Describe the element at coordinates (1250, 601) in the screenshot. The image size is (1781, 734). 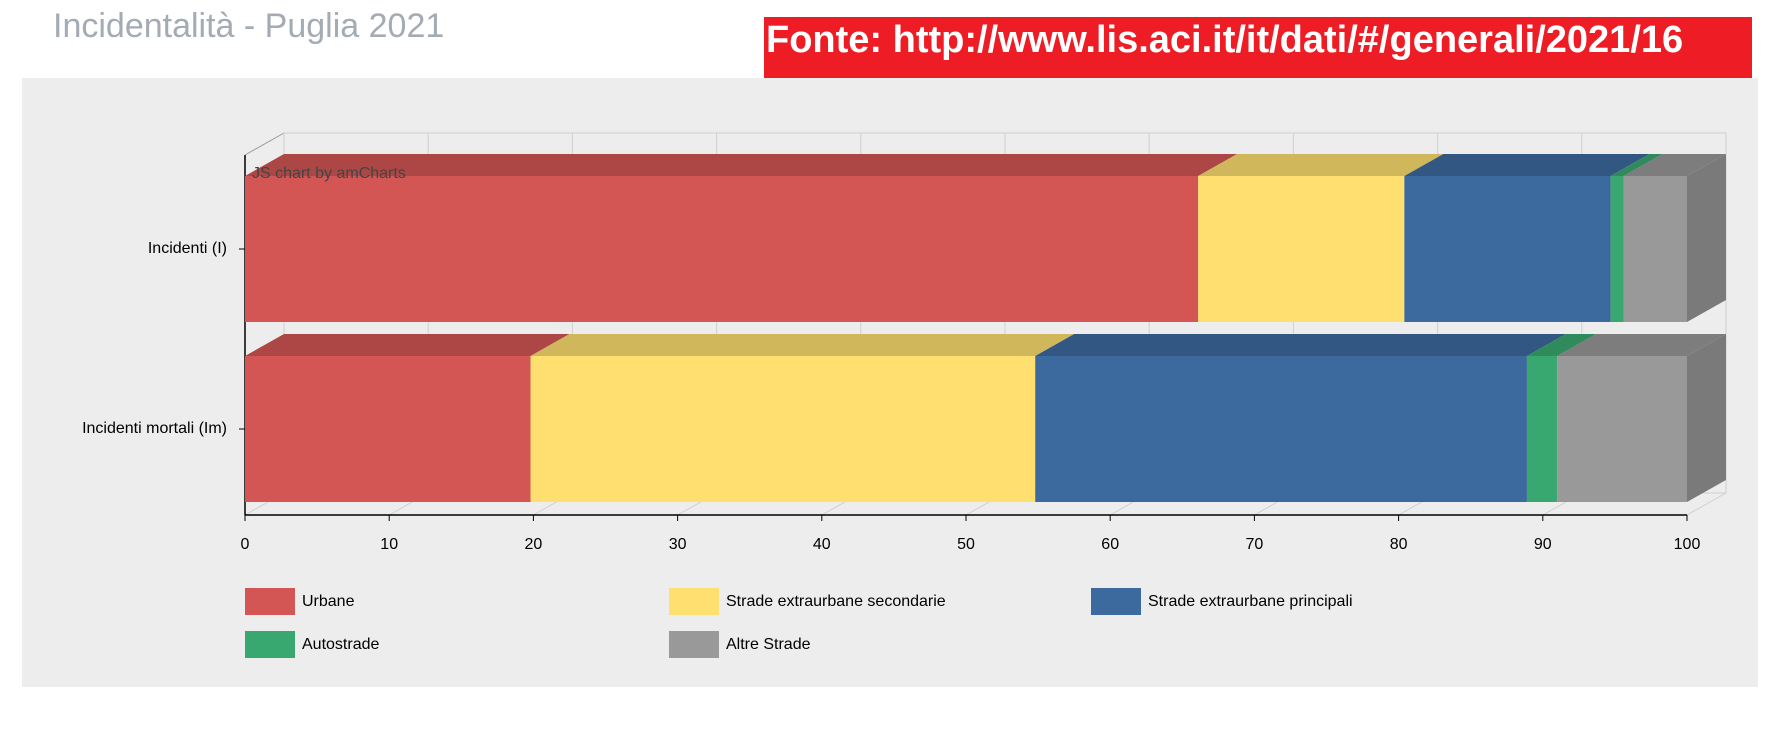
I see `legend-label: Strade extraurbane principali` at that location.